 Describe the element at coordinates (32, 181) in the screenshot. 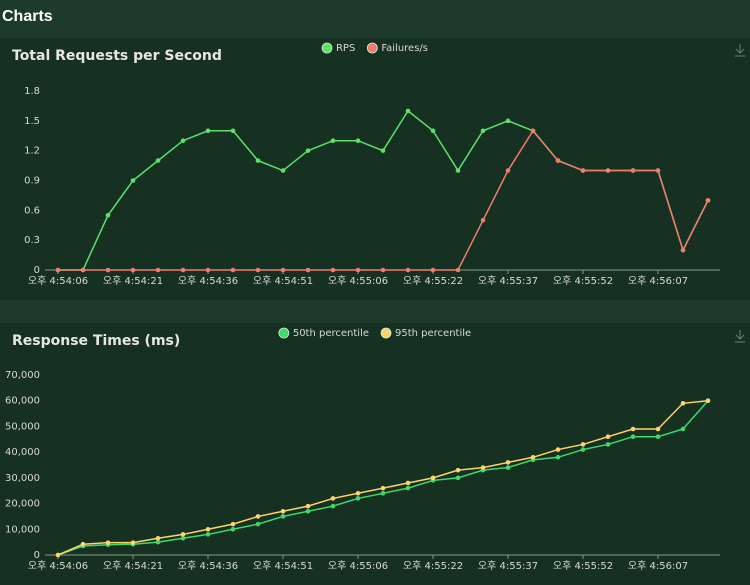

I see `y-tick-label: 0.9` at that location.